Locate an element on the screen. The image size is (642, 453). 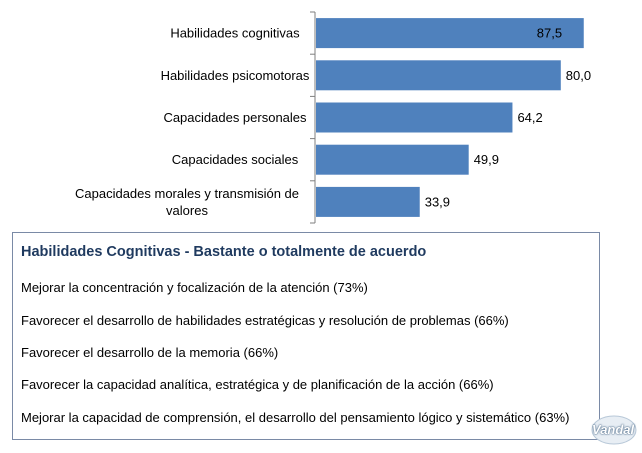
value-label: 64,2 is located at coordinates (529, 117).